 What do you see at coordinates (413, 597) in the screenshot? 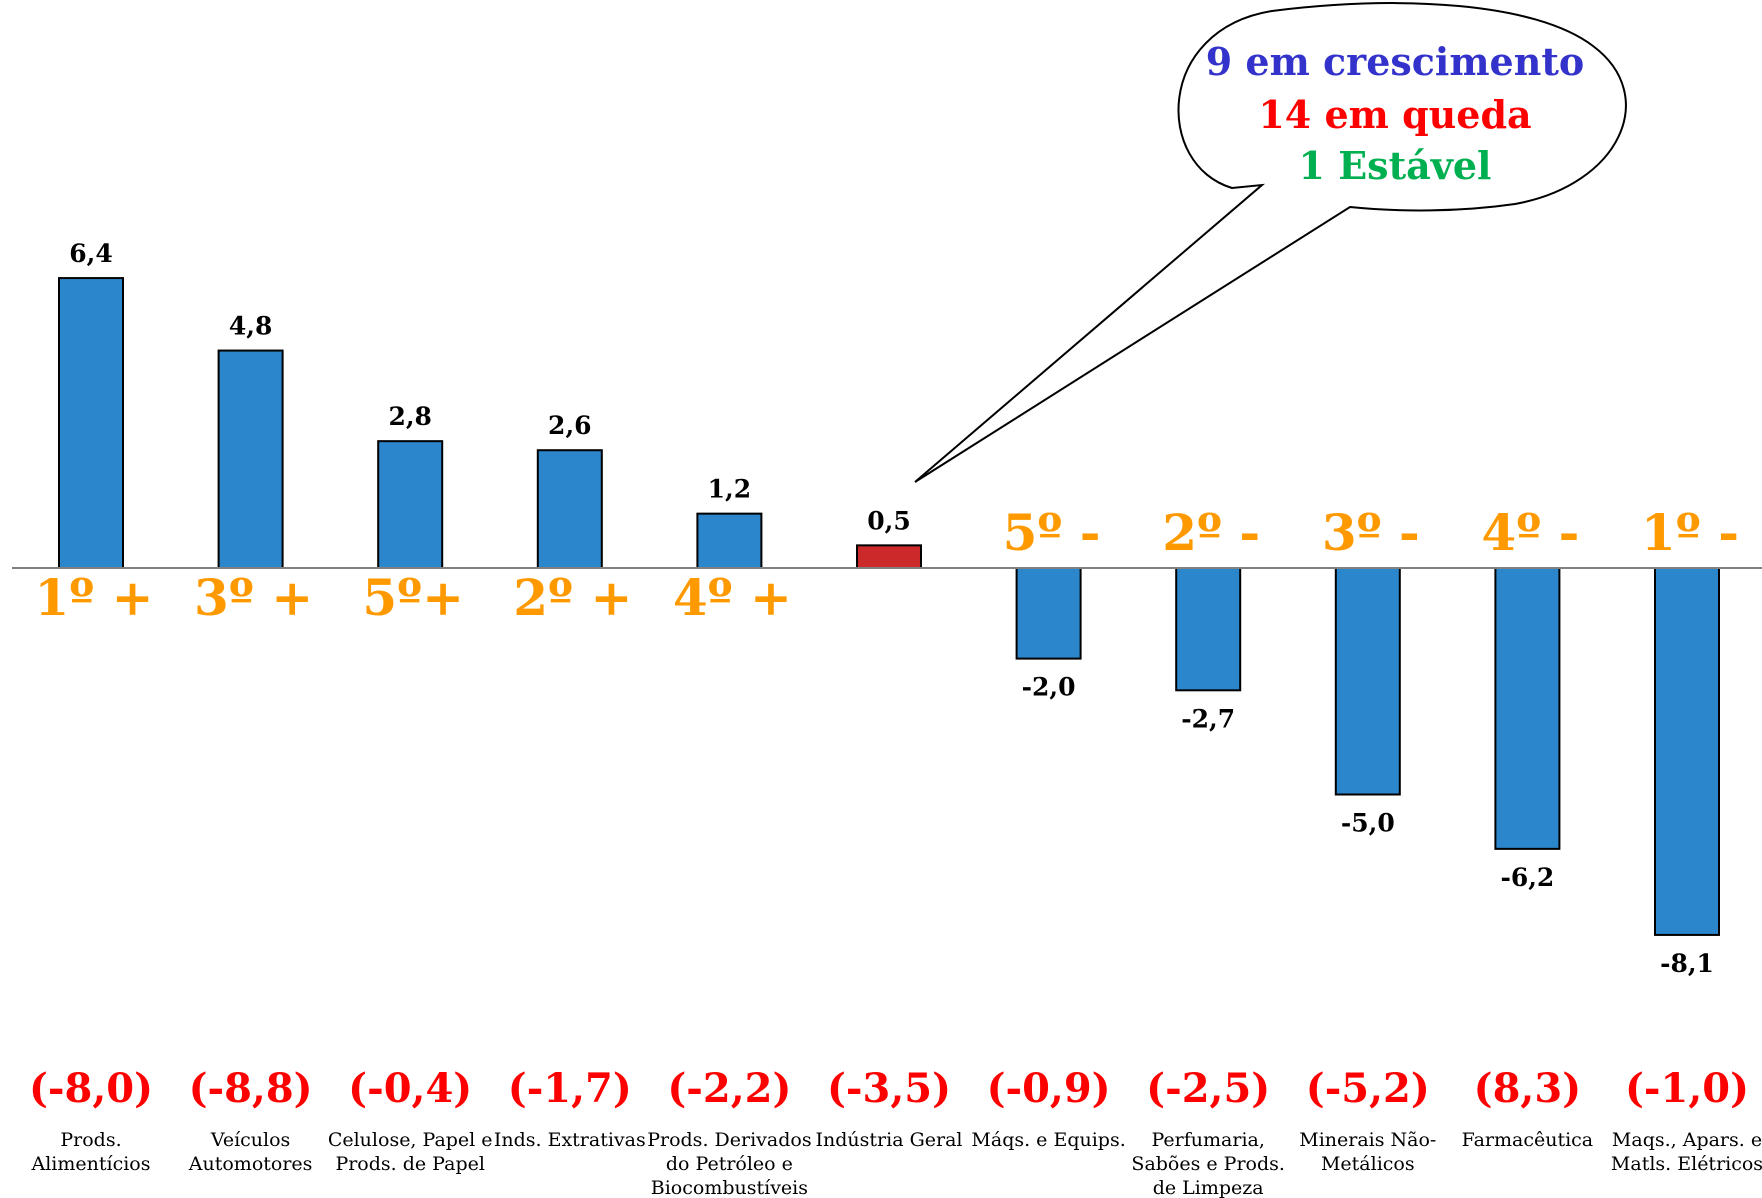
I see `rank-label: 5º+` at bounding box center [413, 597].